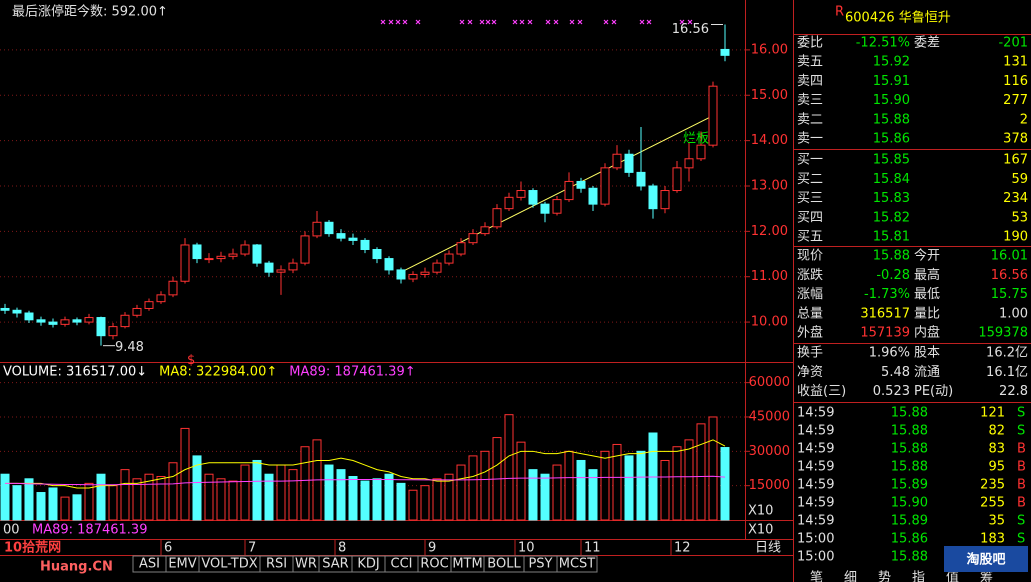 This screenshot has width=1031, height=582. What do you see at coordinates (1007, 353) in the screenshot?
I see `quote-value: 16.2亿` at bounding box center [1007, 353].